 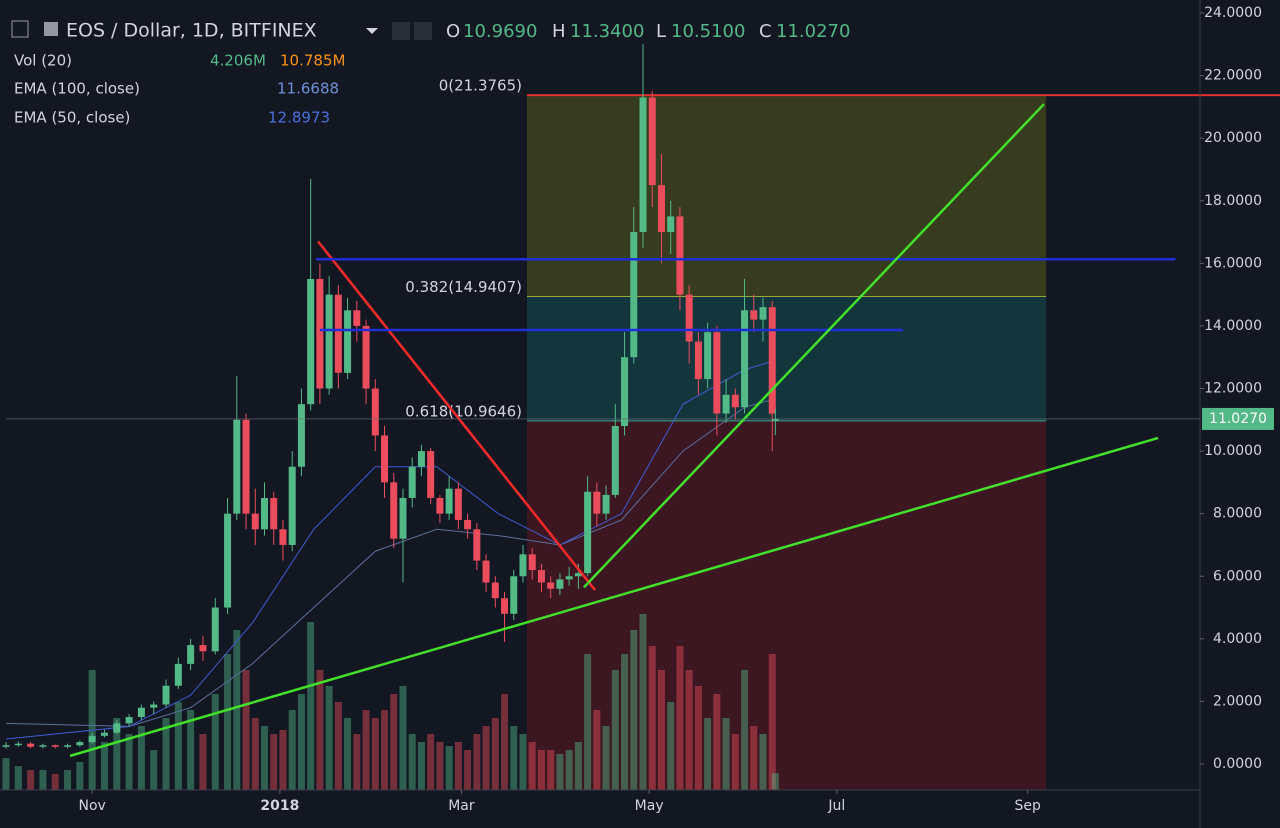 I want to click on y-tick-label: 4.0000, so click(x=1237, y=639).